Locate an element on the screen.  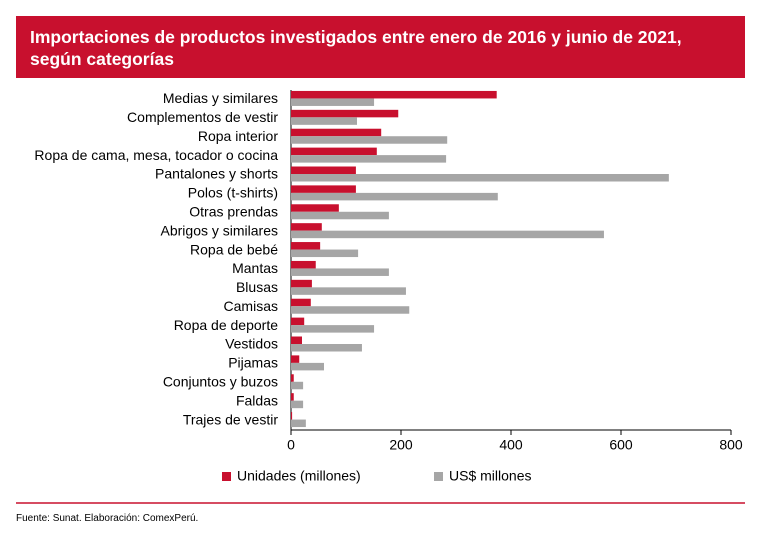
x-tick-label: 600 is located at coordinates (621, 445).